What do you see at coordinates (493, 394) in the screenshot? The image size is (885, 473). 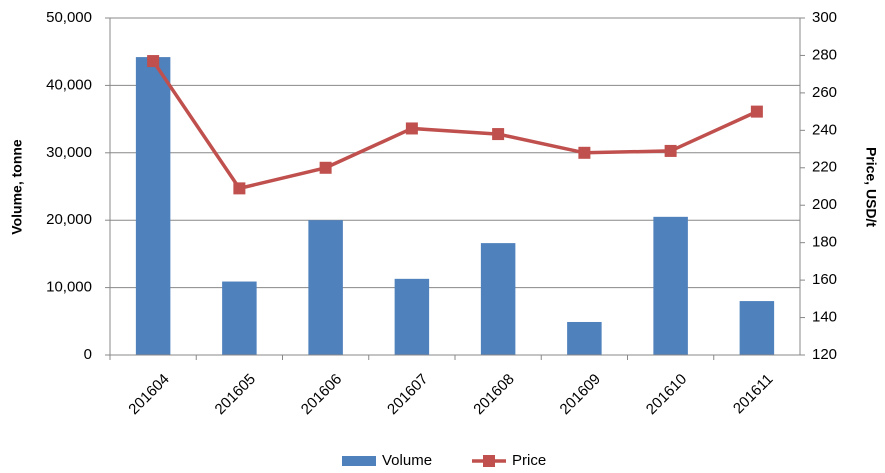 I see `x-tick-label: 201608` at bounding box center [493, 394].